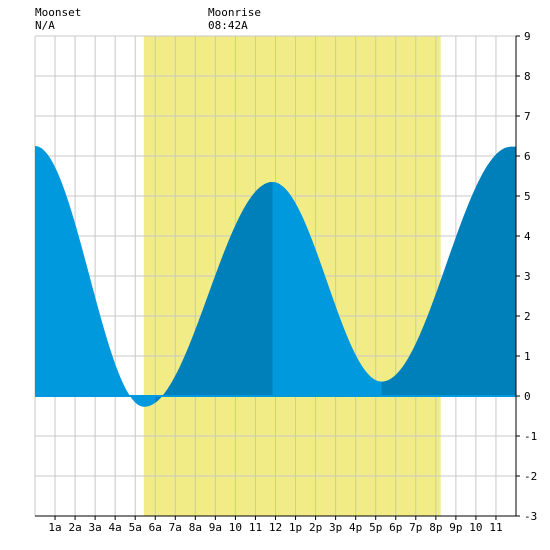  Describe the element at coordinates (527, 276) in the screenshot. I see `y-tick-label: 3` at that location.